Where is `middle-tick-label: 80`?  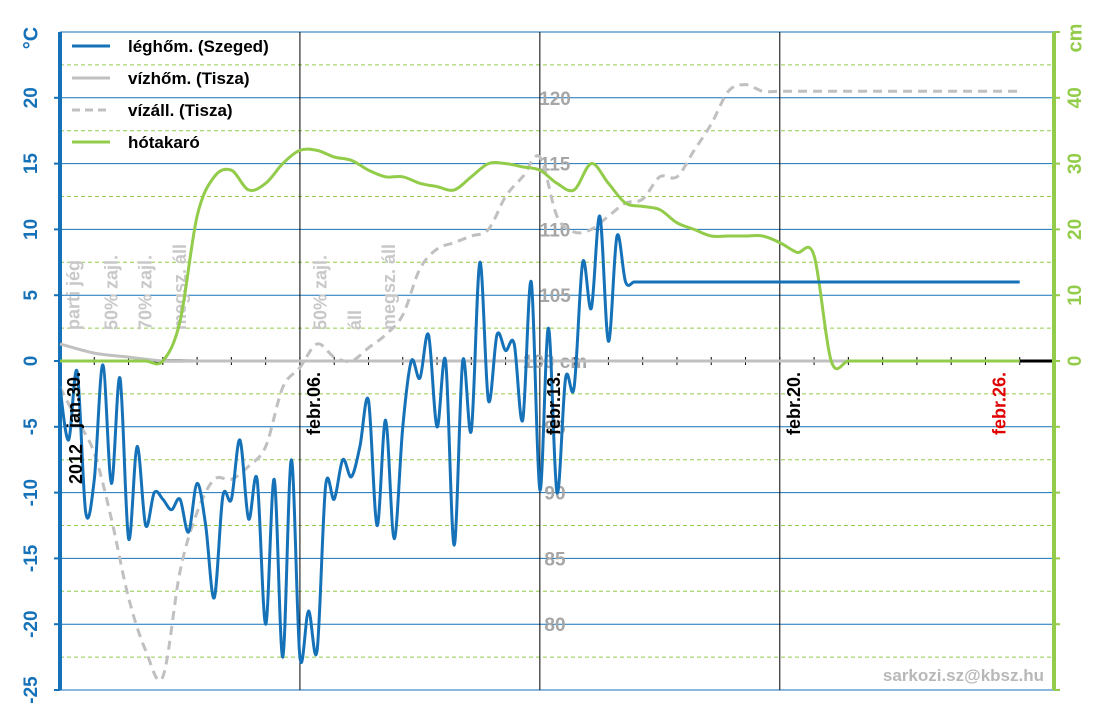 middle-tick-label: 80 is located at coordinates (554, 625).